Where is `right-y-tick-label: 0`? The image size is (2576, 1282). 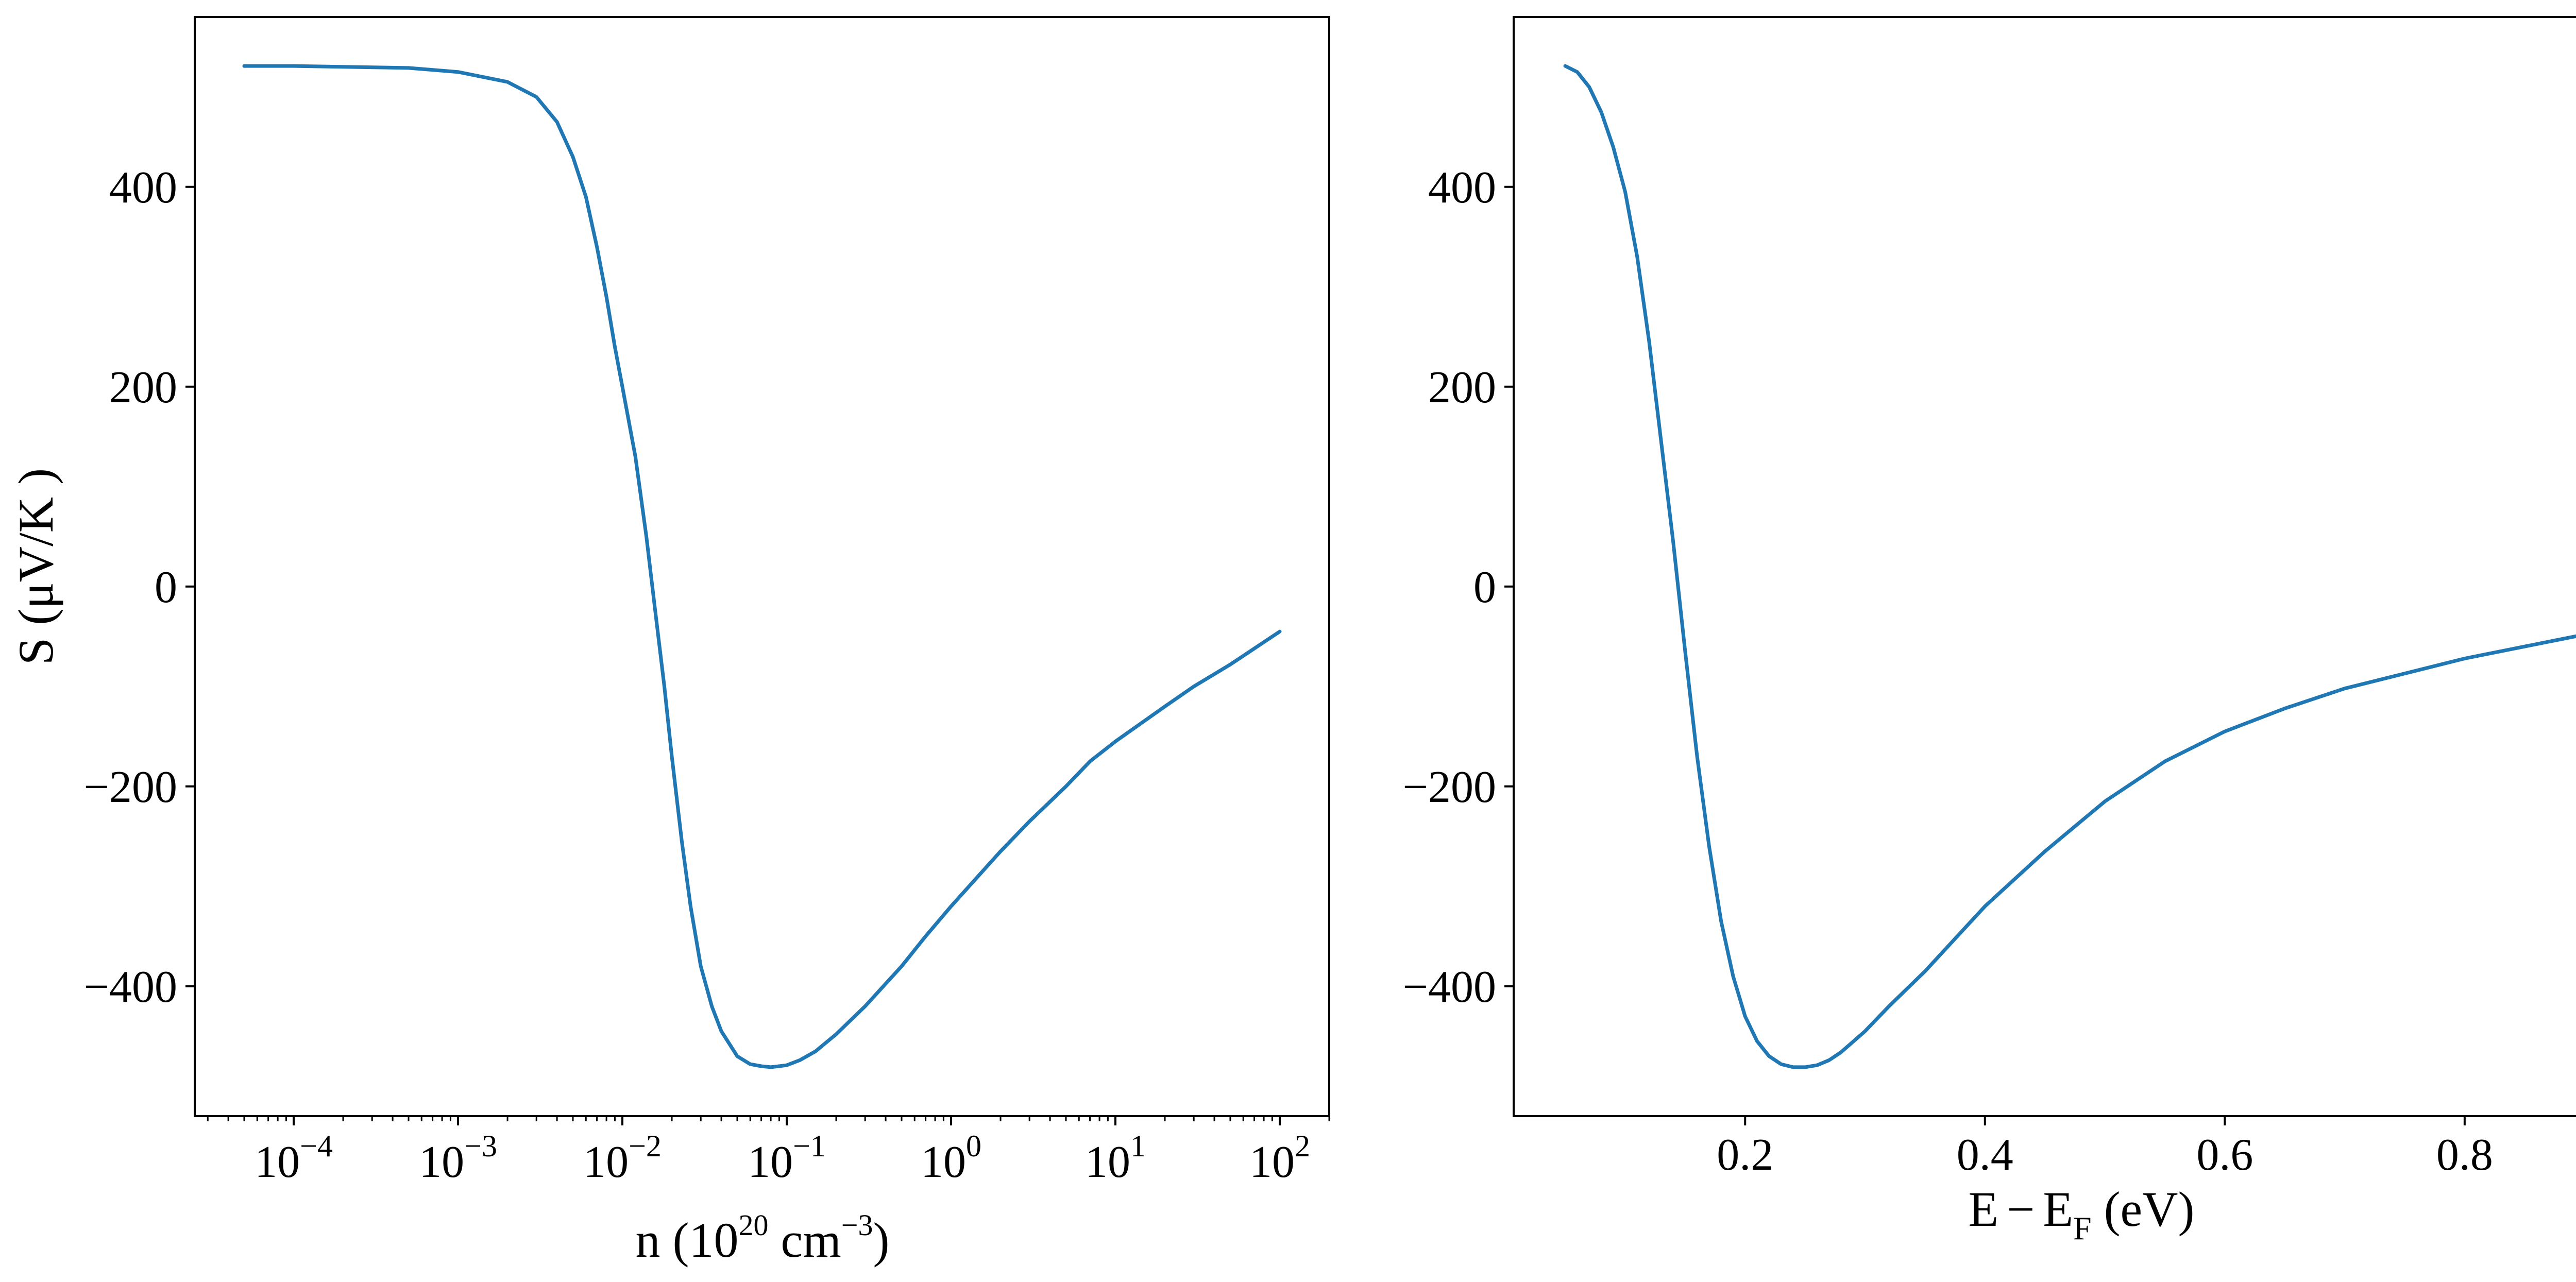 right-y-tick-label: 0 is located at coordinates (1484, 587).